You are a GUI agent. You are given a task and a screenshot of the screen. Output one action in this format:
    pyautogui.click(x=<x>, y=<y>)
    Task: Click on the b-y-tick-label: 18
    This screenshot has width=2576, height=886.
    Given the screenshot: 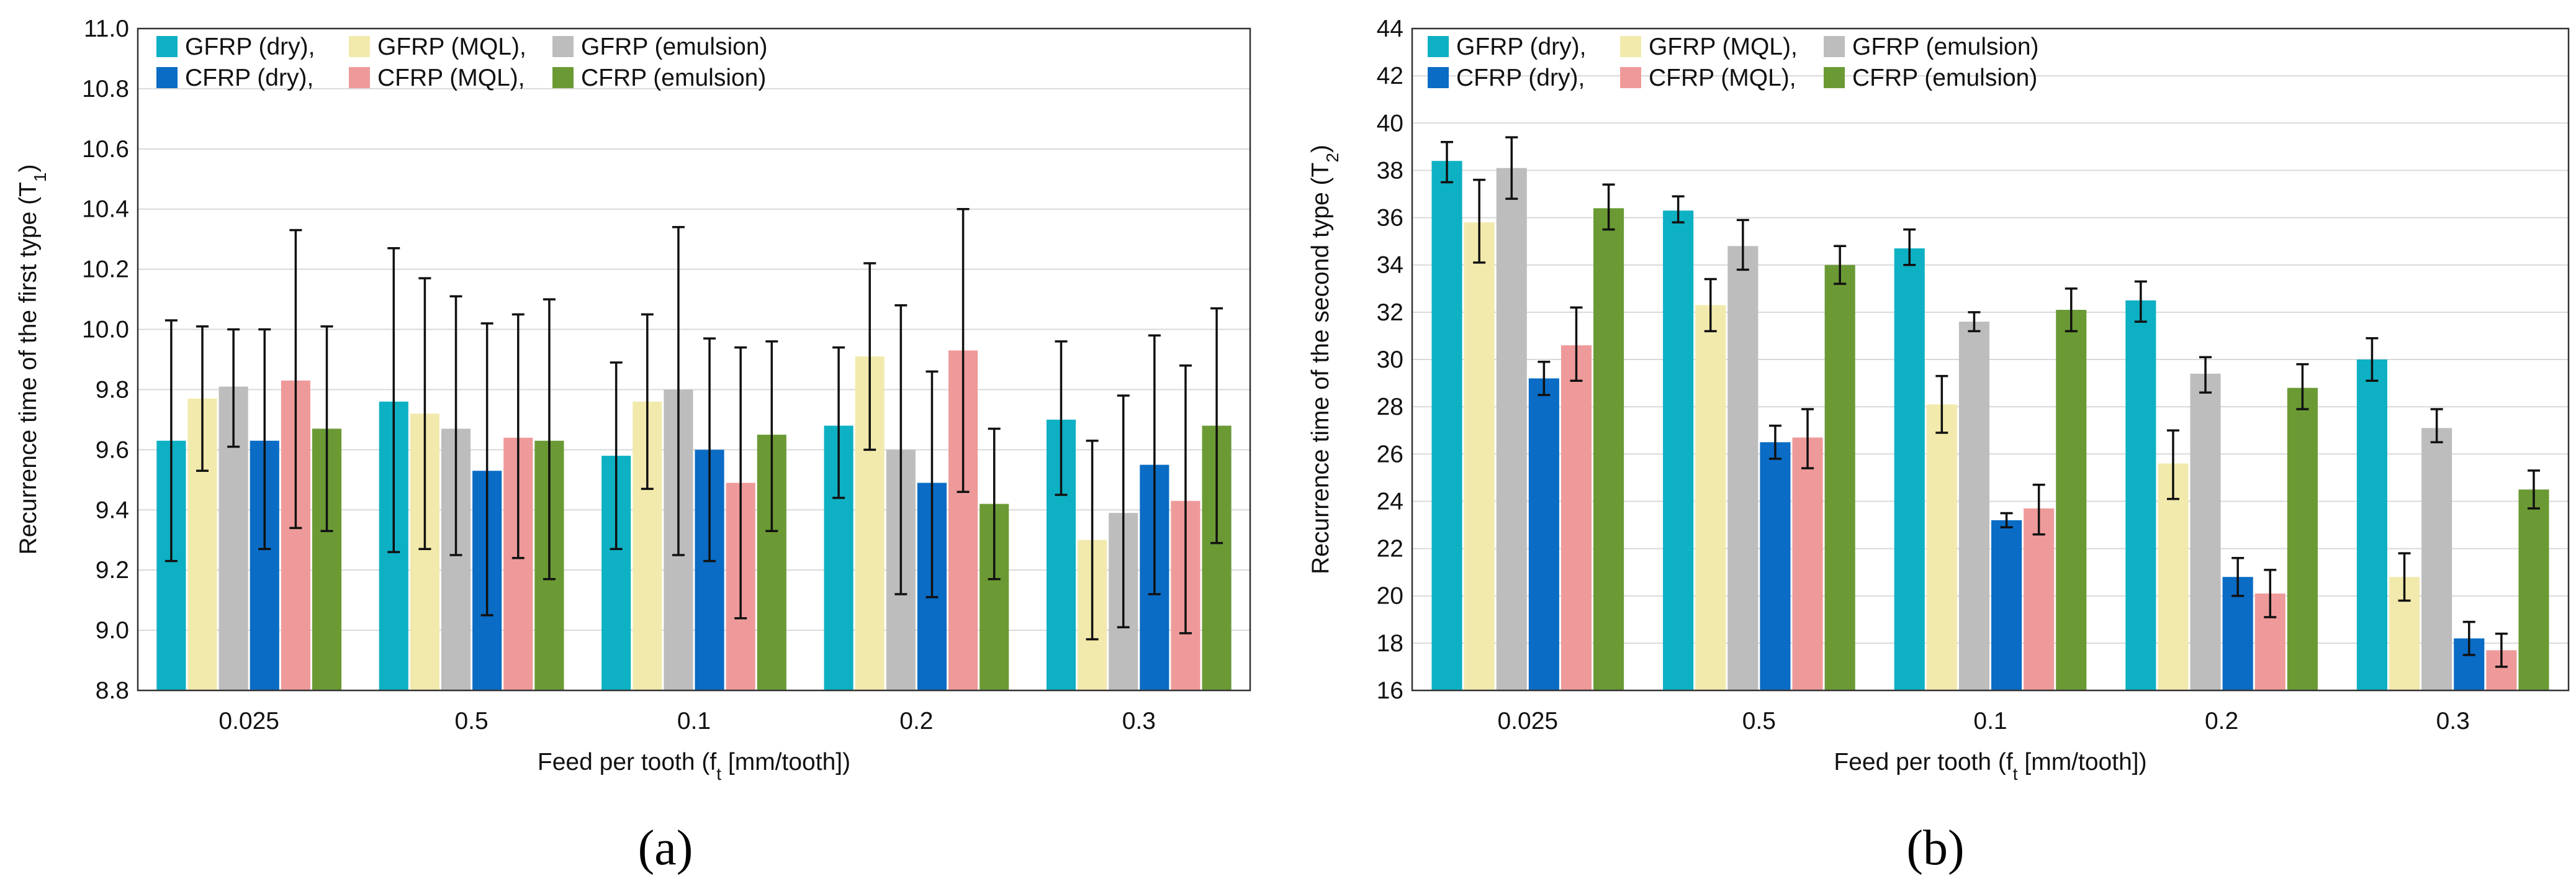 What is the action you would take?
    pyautogui.click(x=1390, y=643)
    